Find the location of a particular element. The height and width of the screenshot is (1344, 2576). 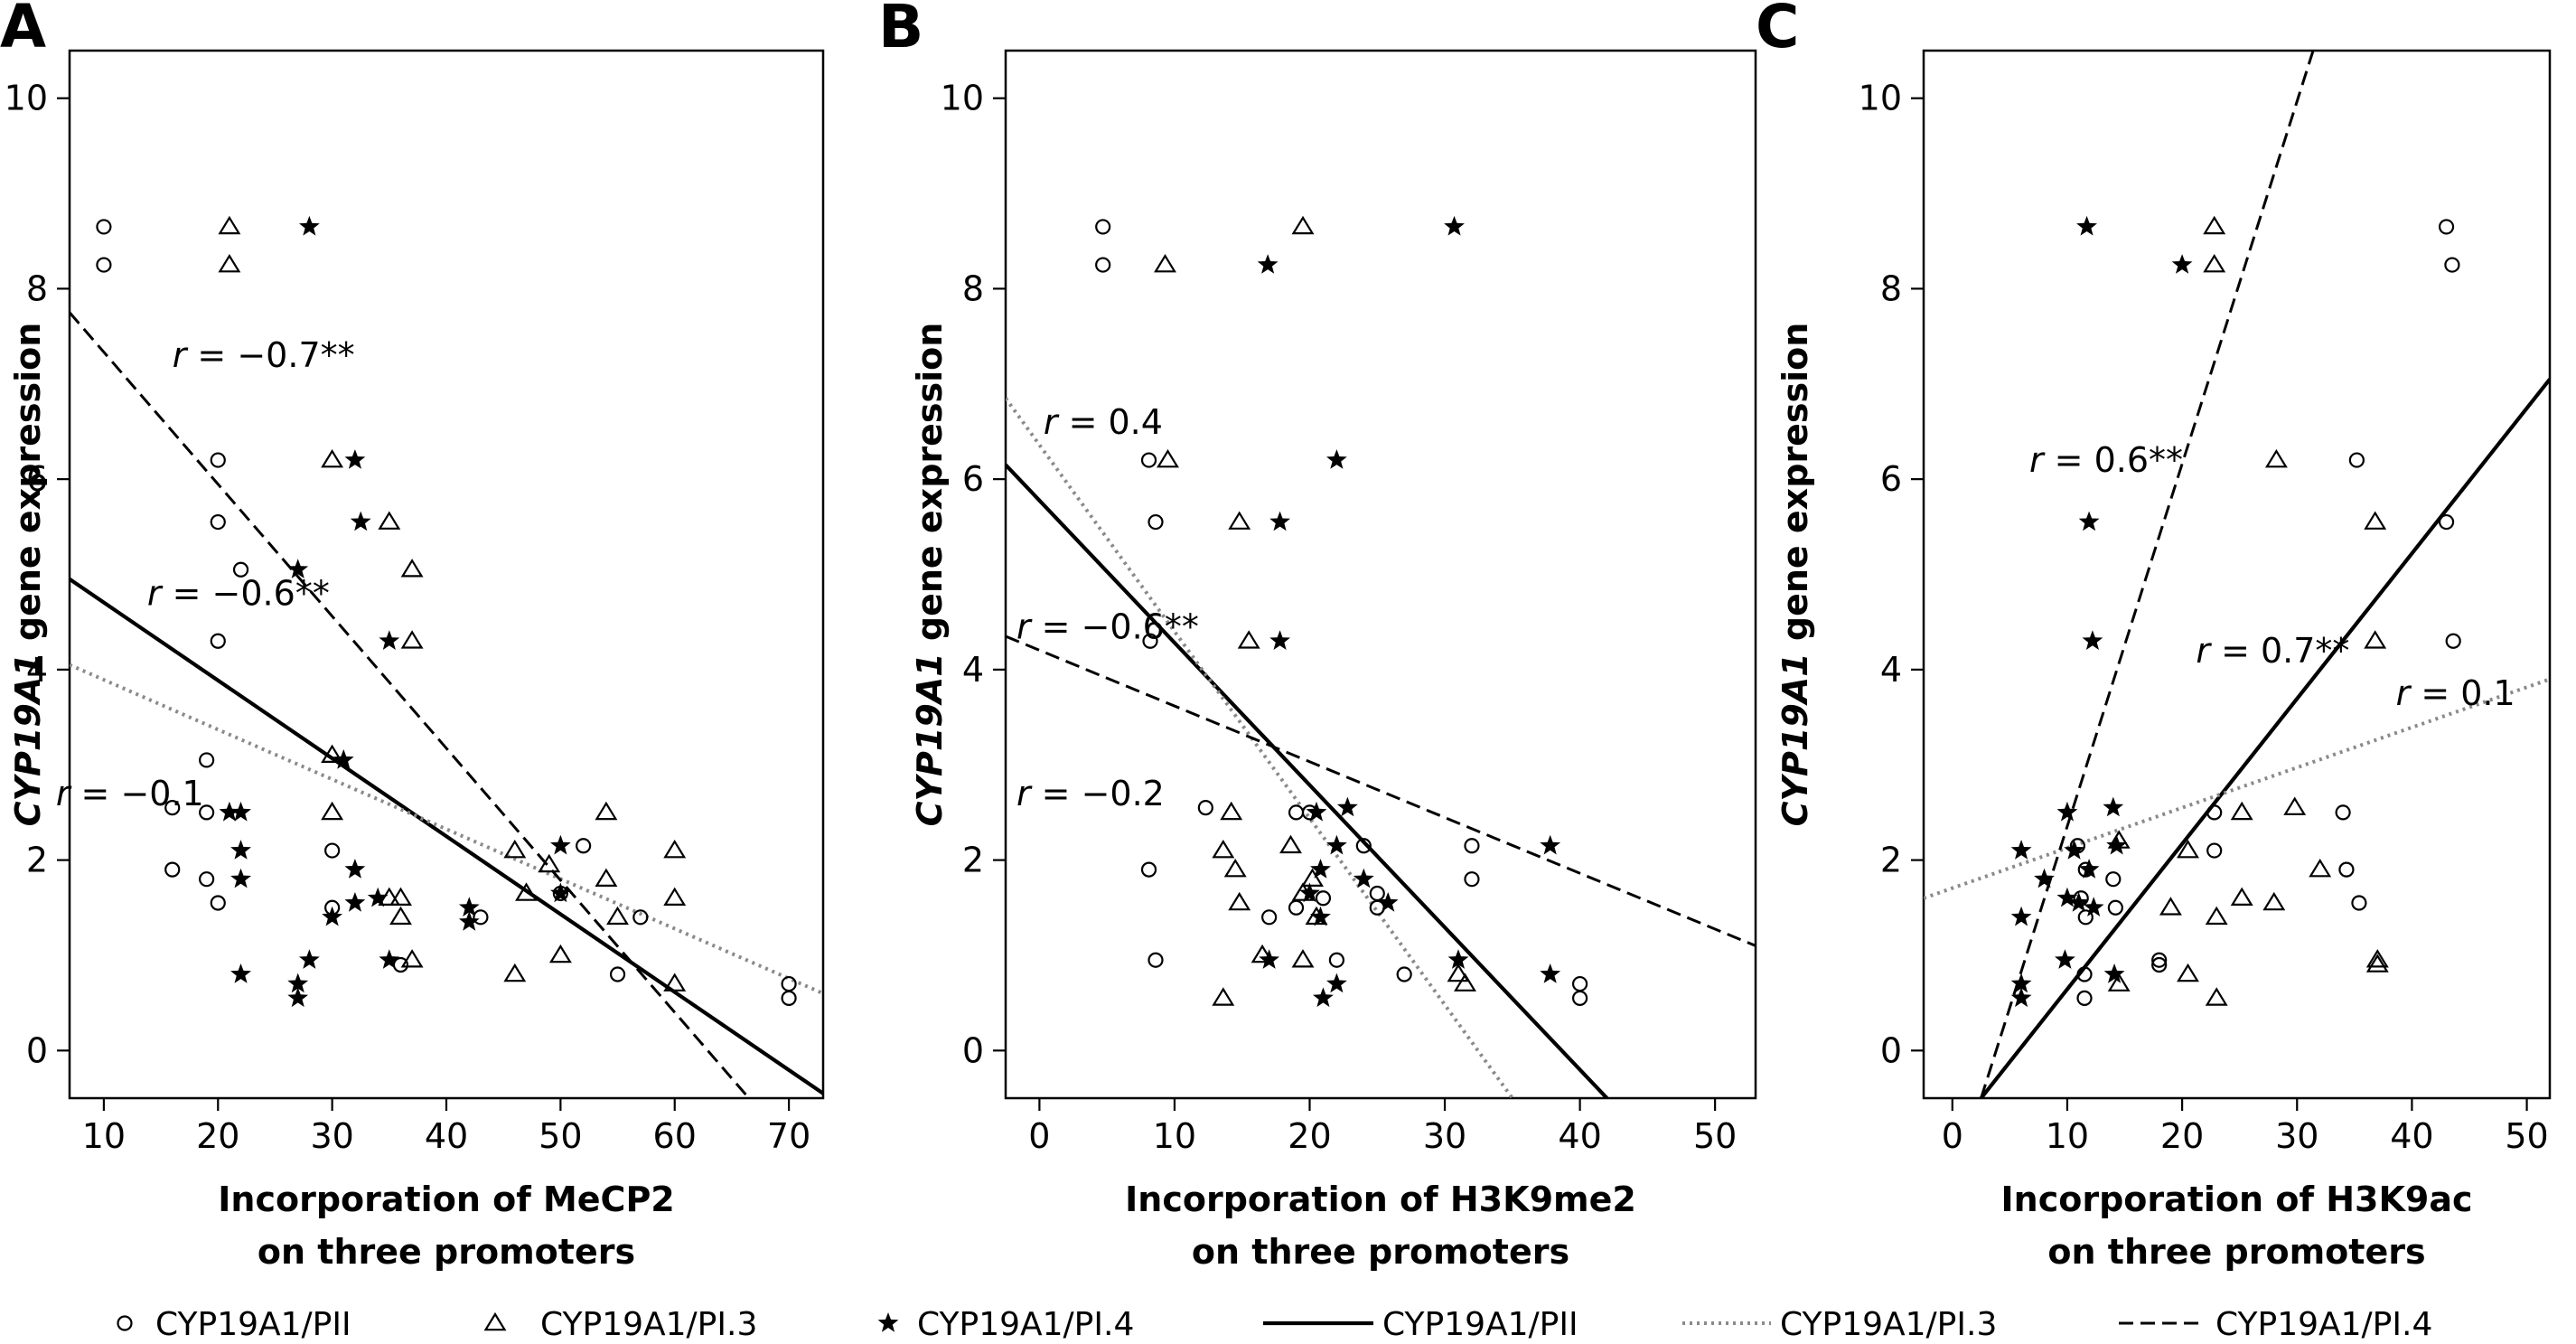

correlation-label: r = −0.2 is located at coordinates (1090, 793).